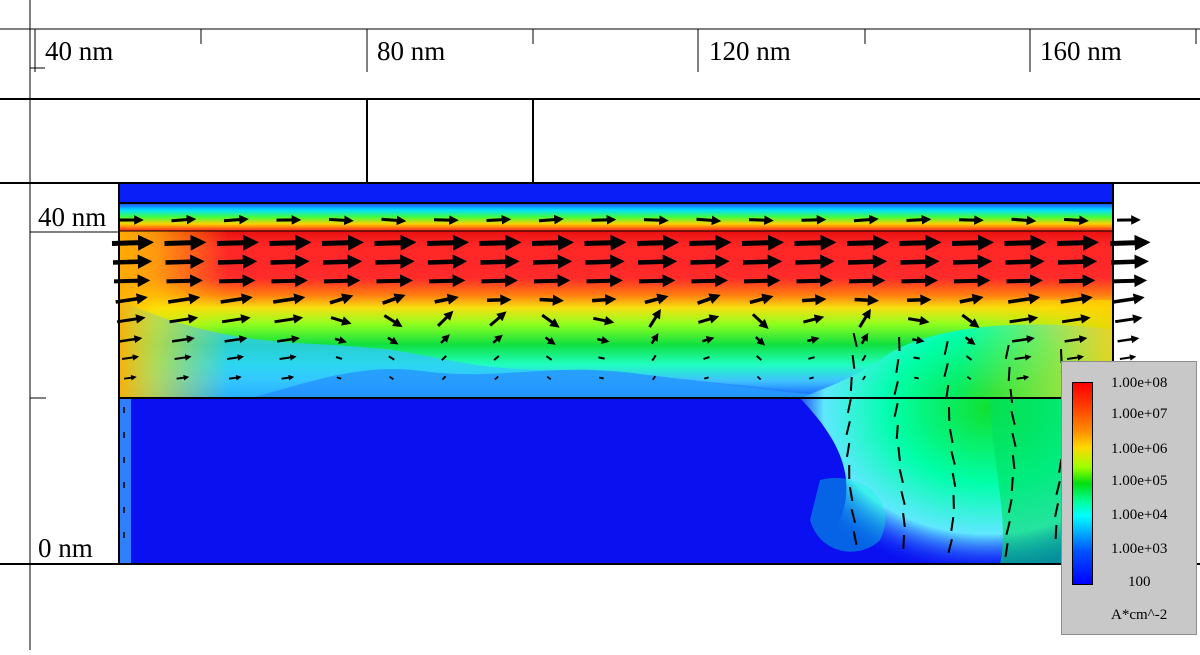  I want to click on legend-unit: A*cm^-2, so click(1139, 615).